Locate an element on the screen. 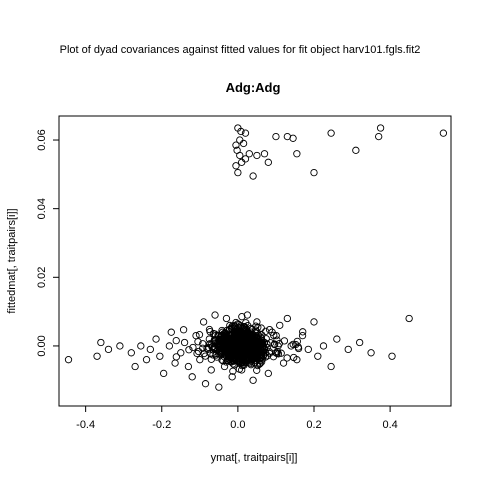 This screenshot has height=480, width=480. y-axis-label: fittedmat[, traitpairs[i]] is located at coordinates (12, 260).